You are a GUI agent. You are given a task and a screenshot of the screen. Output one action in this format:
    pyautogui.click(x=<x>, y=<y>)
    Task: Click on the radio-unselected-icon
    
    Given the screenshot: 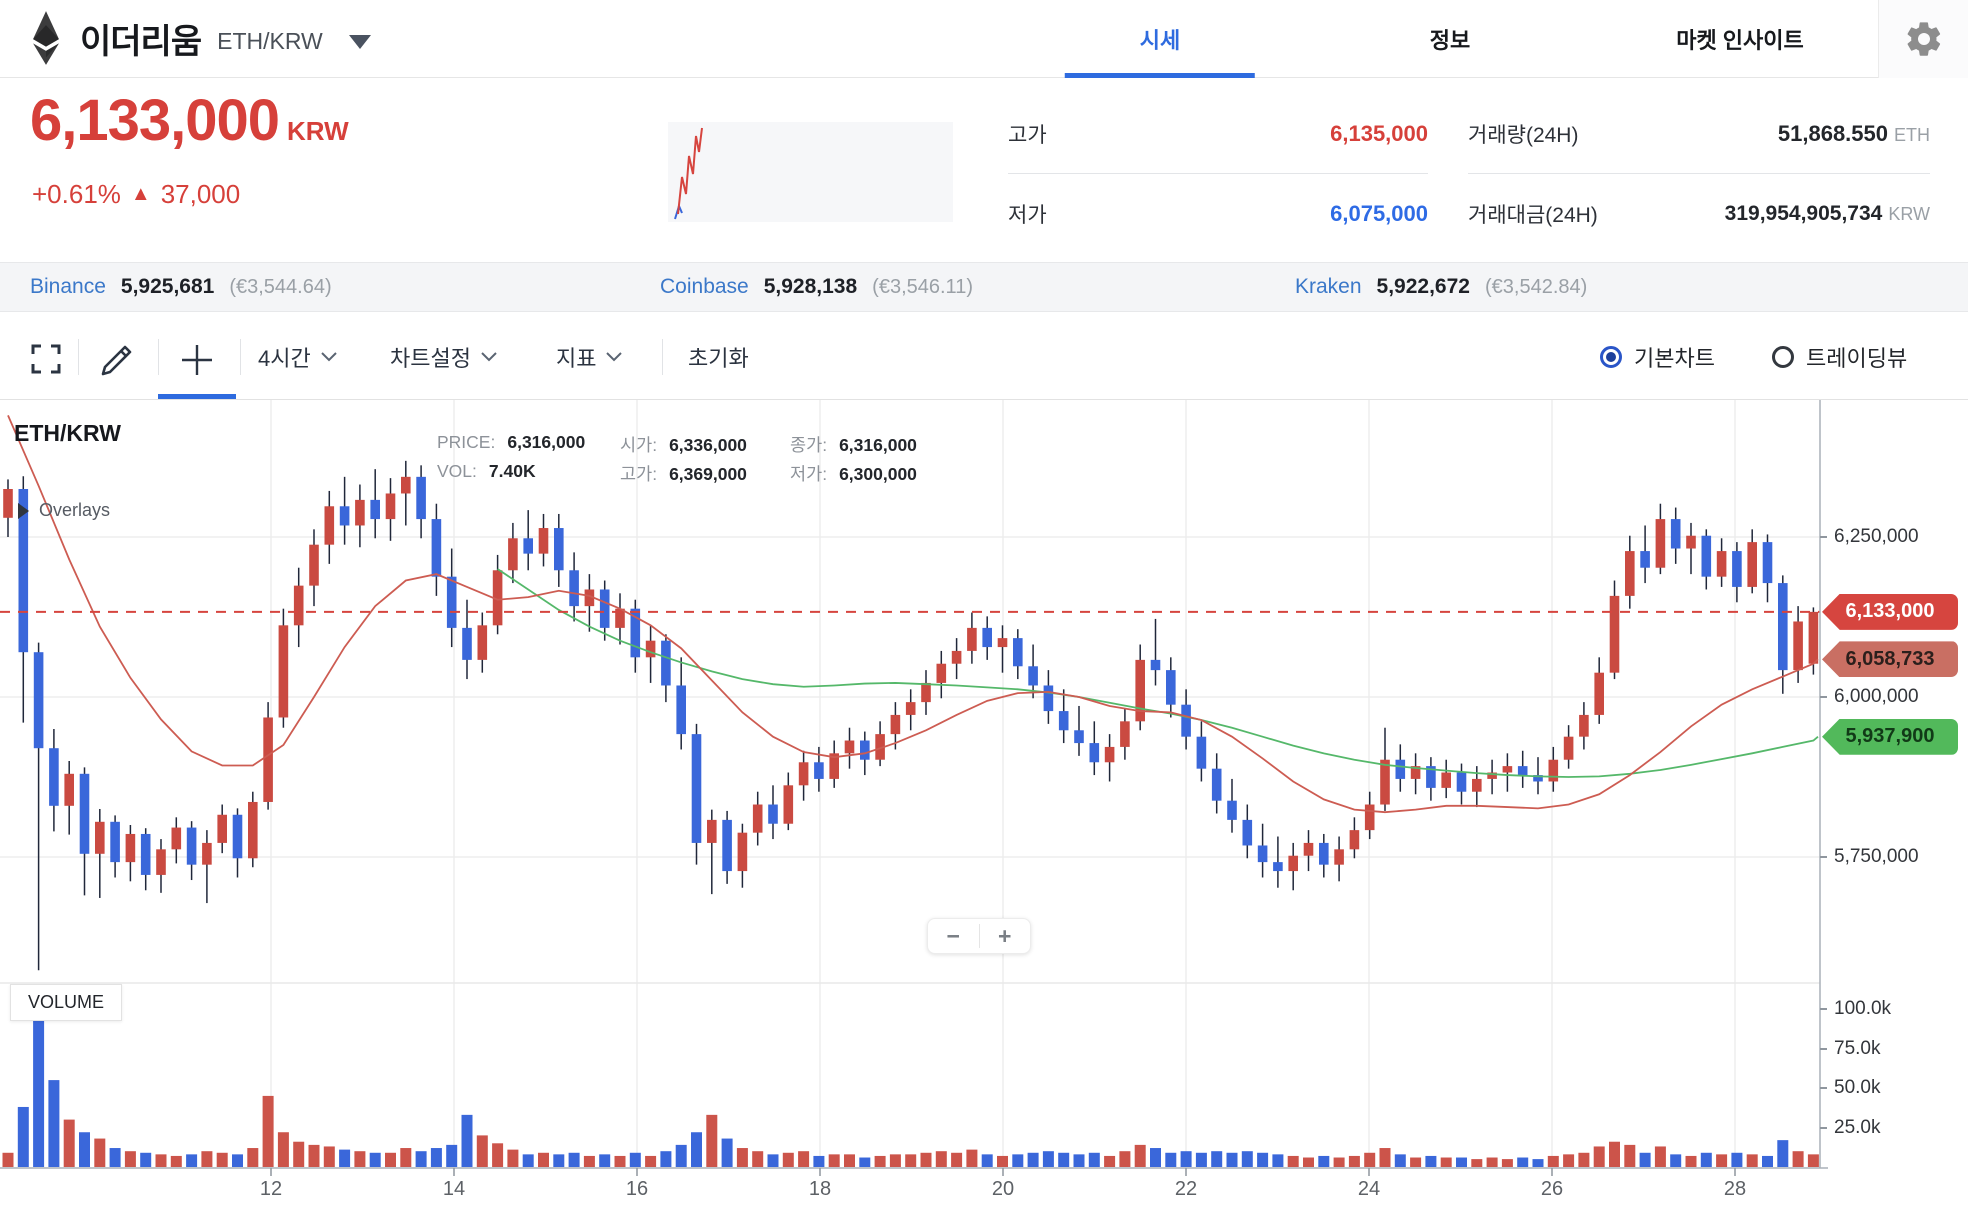 What is the action you would take?
    pyautogui.click(x=1783, y=357)
    